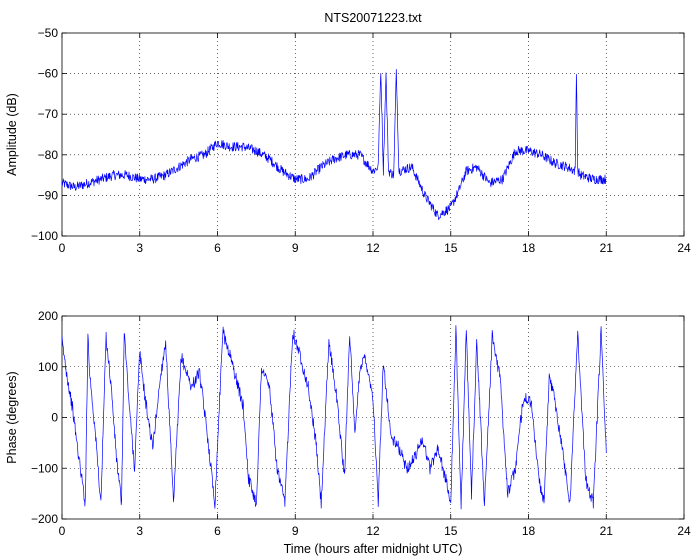 Image resolution: width=693 pixels, height=560 pixels. Describe the element at coordinates (44, 468) in the screenshot. I see `phase-y-tick-label: −100` at that location.